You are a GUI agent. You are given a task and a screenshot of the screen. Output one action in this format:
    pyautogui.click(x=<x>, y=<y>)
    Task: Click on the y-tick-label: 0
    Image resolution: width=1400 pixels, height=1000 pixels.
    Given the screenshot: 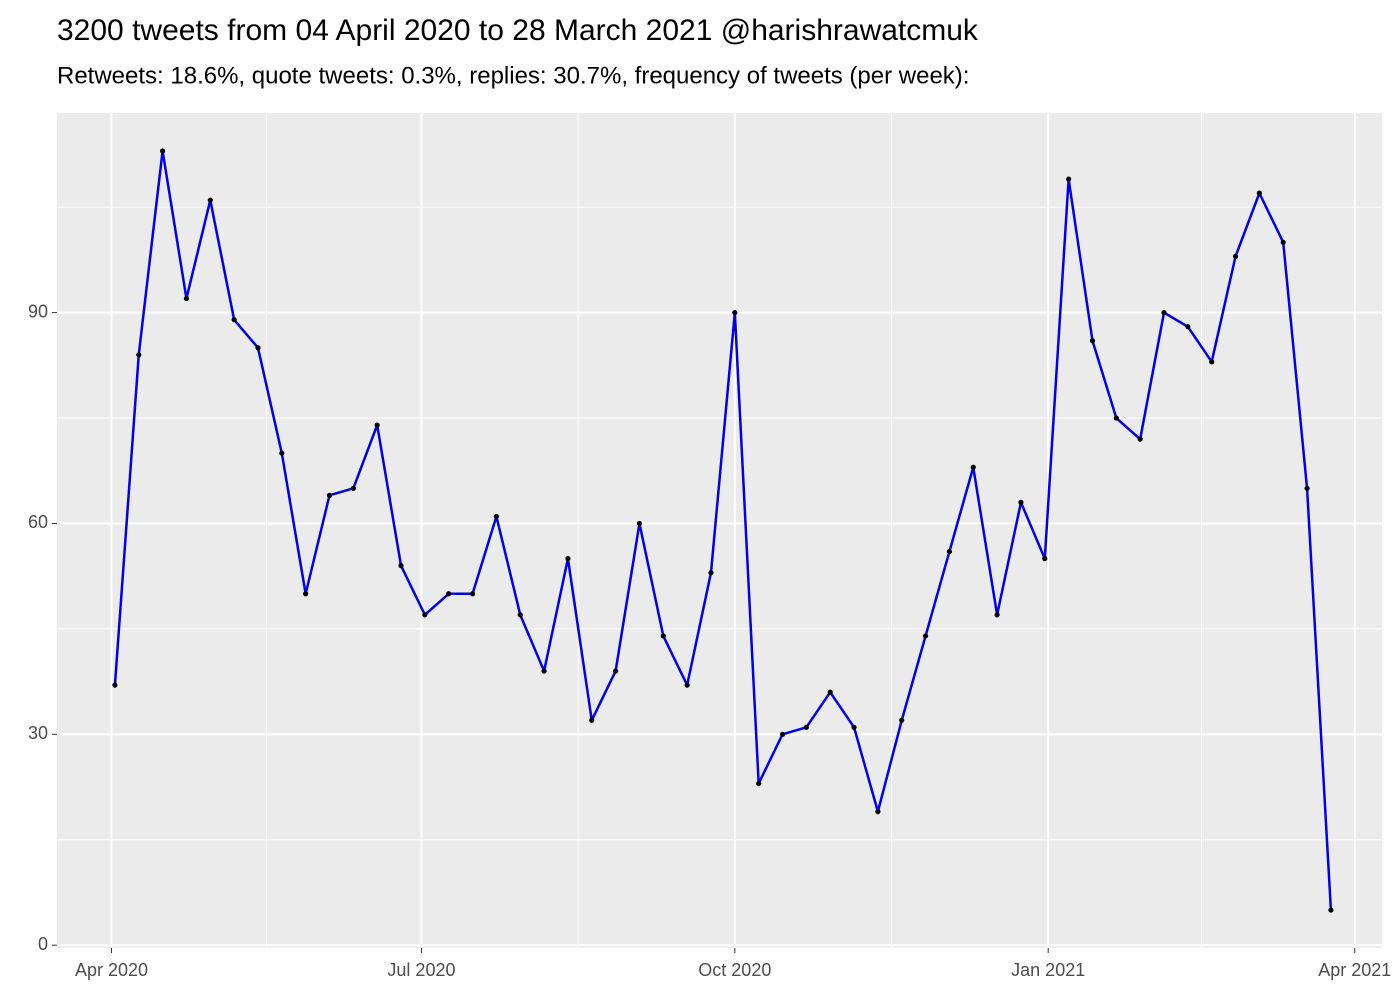 What is the action you would take?
    pyautogui.click(x=43, y=944)
    